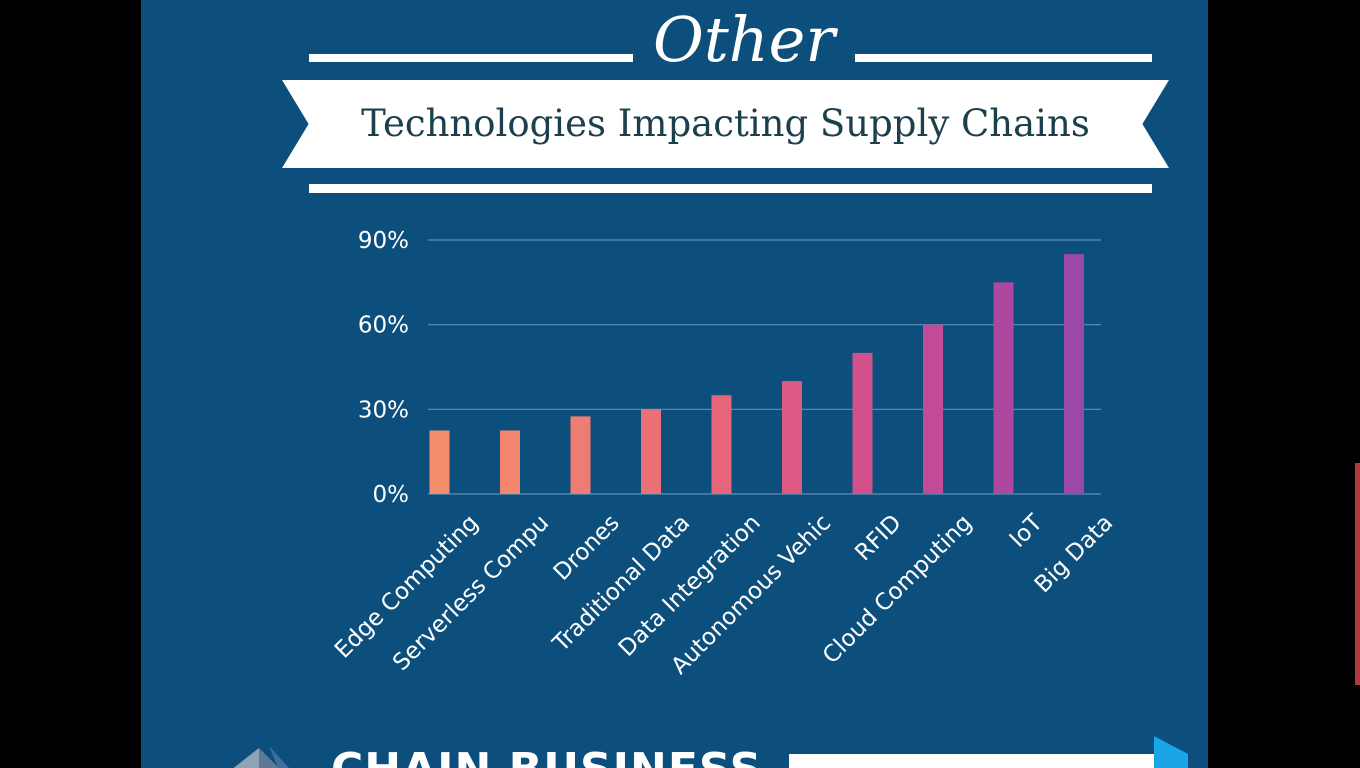 Image resolution: width=1360 pixels, height=768 pixels. I want to click on brand-logo: CHAIN BUSINESS, so click(501, 754).